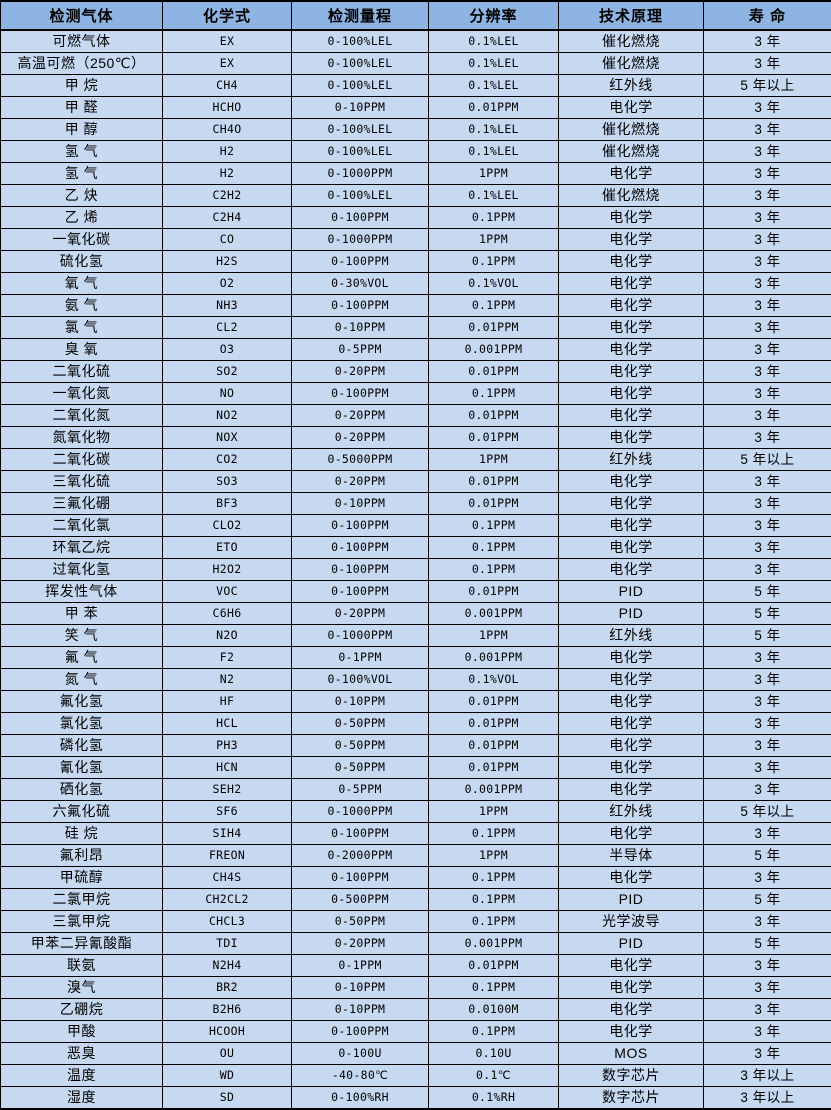 The width and height of the screenshot is (831, 1110). Describe the element at coordinates (82, 1054) in the screenshot. I see `cell-gas: 恶臭` at that location.